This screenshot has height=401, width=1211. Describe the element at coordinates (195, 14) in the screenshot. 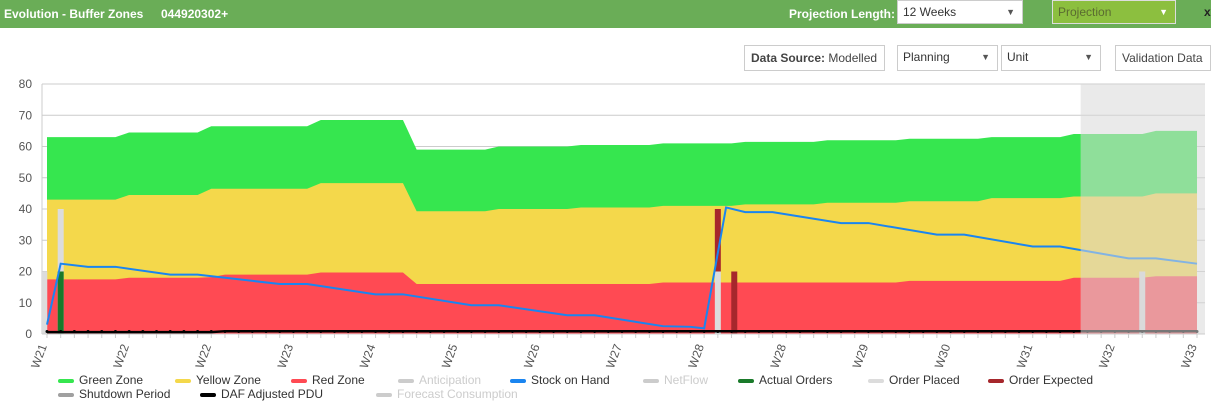

I see `item-code: 044920302+` at that location.